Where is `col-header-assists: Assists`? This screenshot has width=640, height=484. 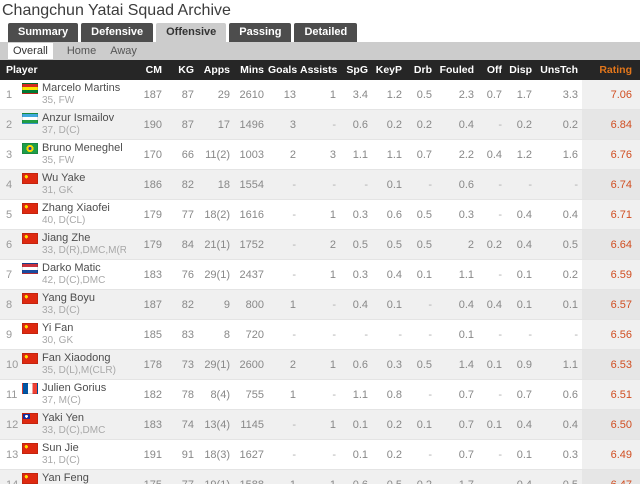
col-header-assists: Assists is located at coordinates (320, 70).